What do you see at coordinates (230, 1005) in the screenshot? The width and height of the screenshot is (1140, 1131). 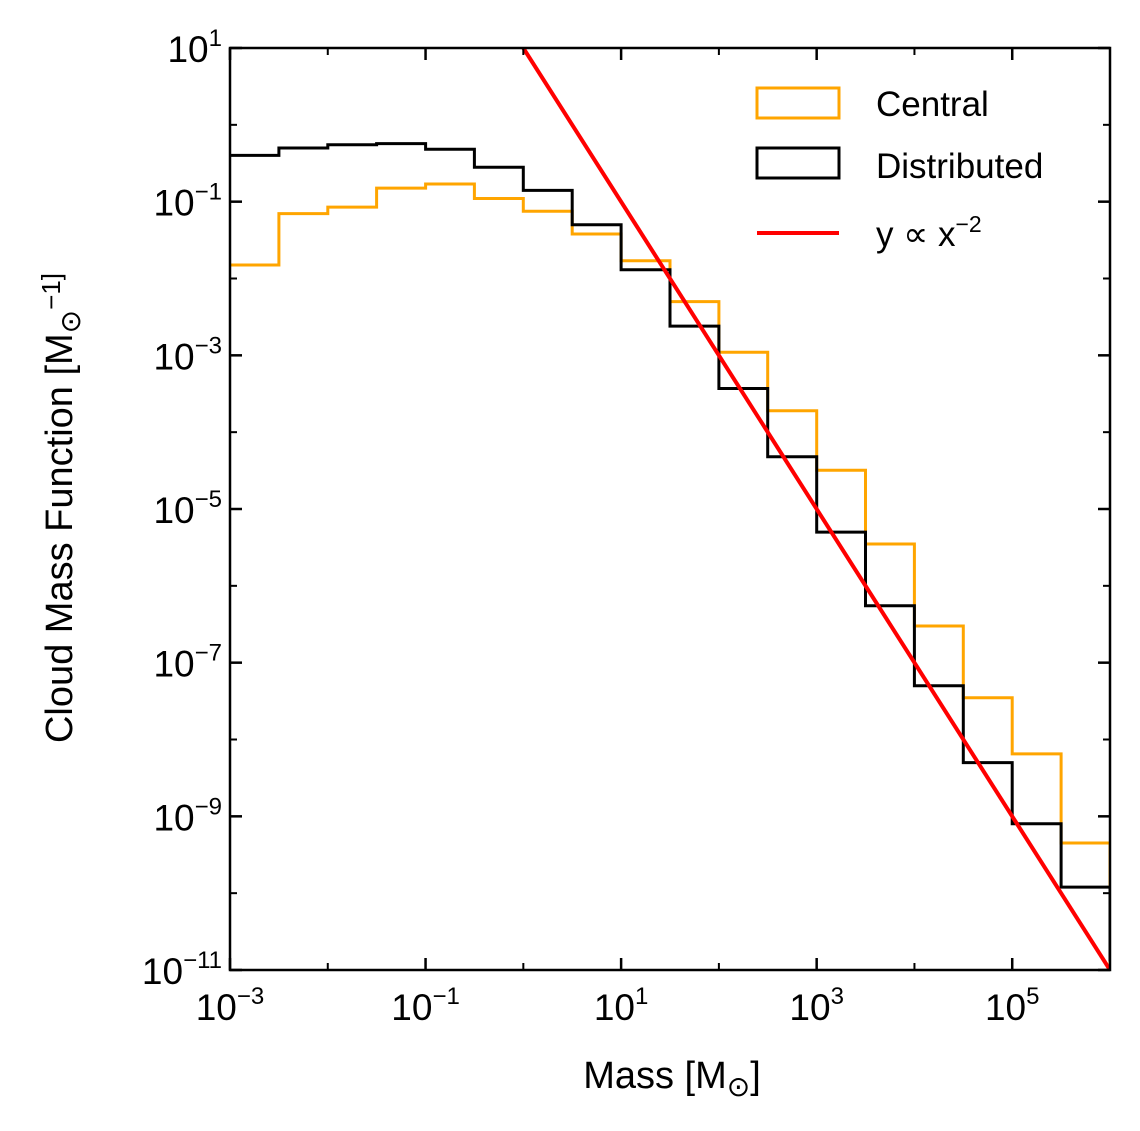 I see `x-tick-label: 10⁻³` at bounding box center [230, 1005].